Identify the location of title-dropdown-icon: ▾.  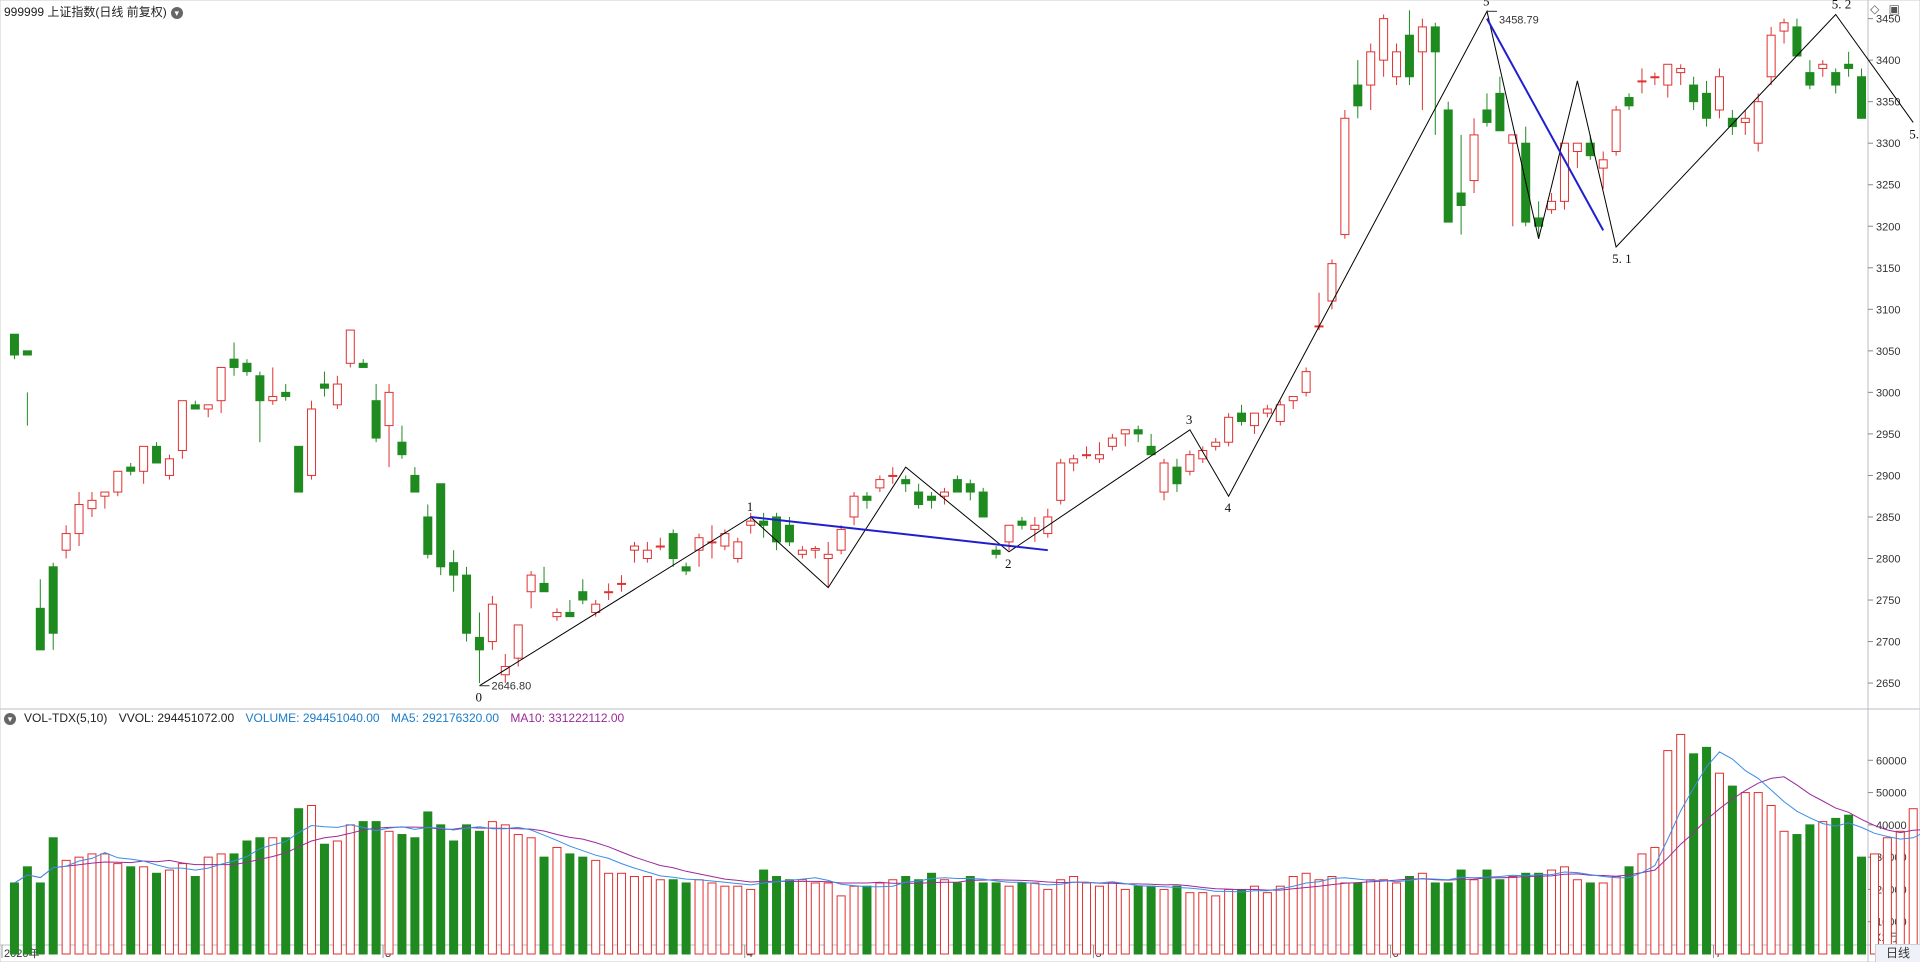
(176, 12).